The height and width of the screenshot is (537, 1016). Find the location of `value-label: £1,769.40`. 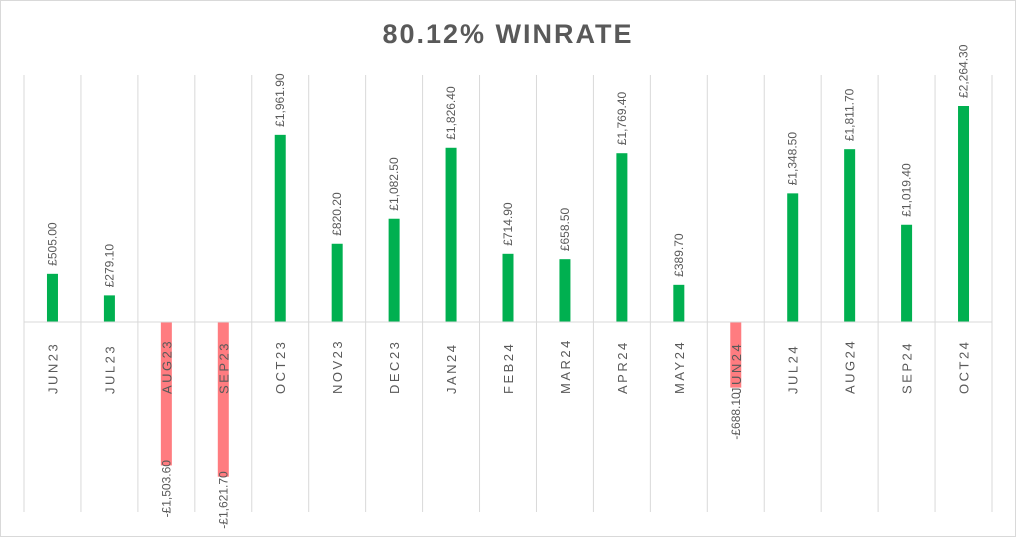

value-label: £1,769.40 is located at coordinates (622, 118).